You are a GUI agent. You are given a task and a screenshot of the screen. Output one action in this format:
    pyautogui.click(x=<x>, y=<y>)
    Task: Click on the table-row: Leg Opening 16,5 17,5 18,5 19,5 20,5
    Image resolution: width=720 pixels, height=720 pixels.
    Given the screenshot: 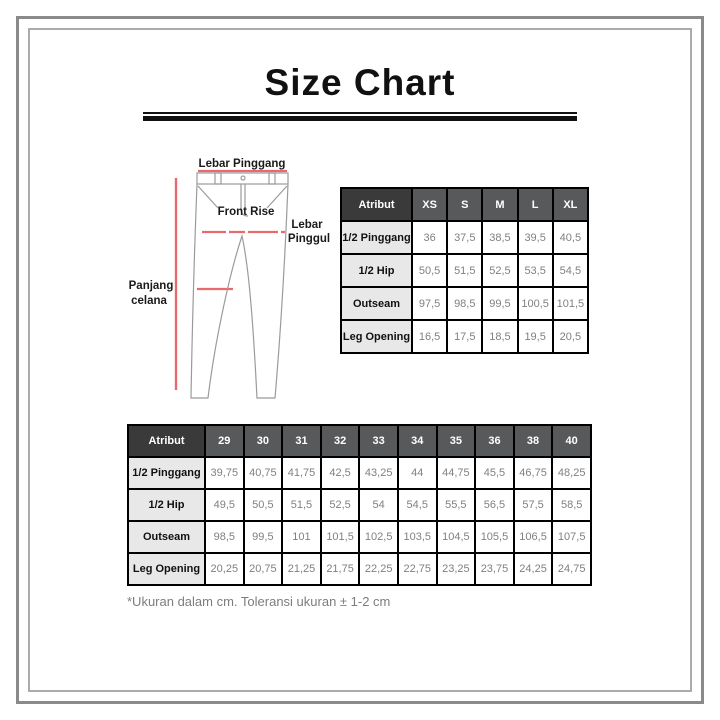 What is the action you would take?
    pyautogui.click(x=465, y=336)
    